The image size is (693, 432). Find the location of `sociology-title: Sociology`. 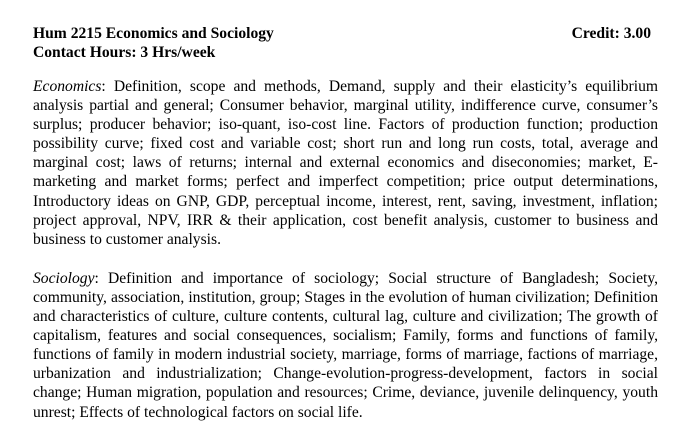

sociology-title: Sociology is located at coordinates (64, 278).